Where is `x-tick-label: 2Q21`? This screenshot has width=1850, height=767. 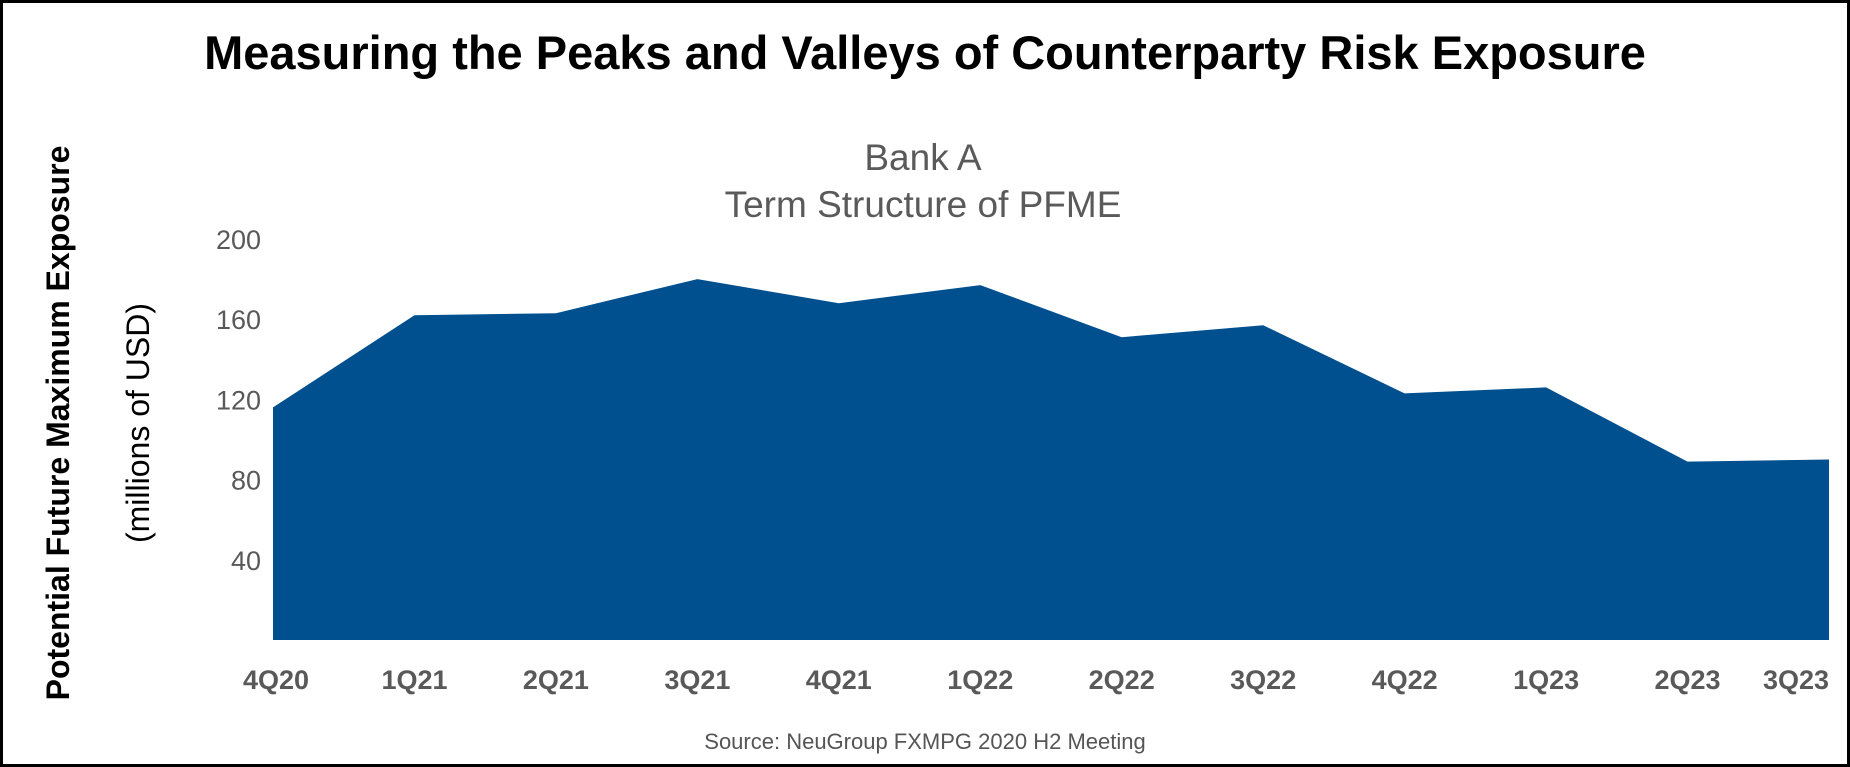
x-tick-label: 2Q21 is located at coordinates (556, 680).